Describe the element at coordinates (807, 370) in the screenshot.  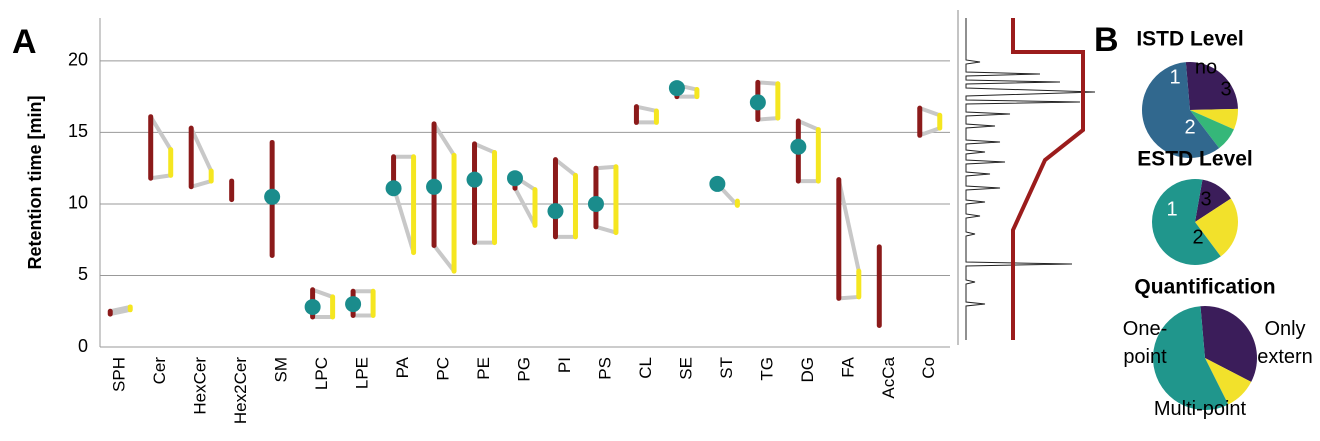
I see `x-tick-label: DG` at that location.